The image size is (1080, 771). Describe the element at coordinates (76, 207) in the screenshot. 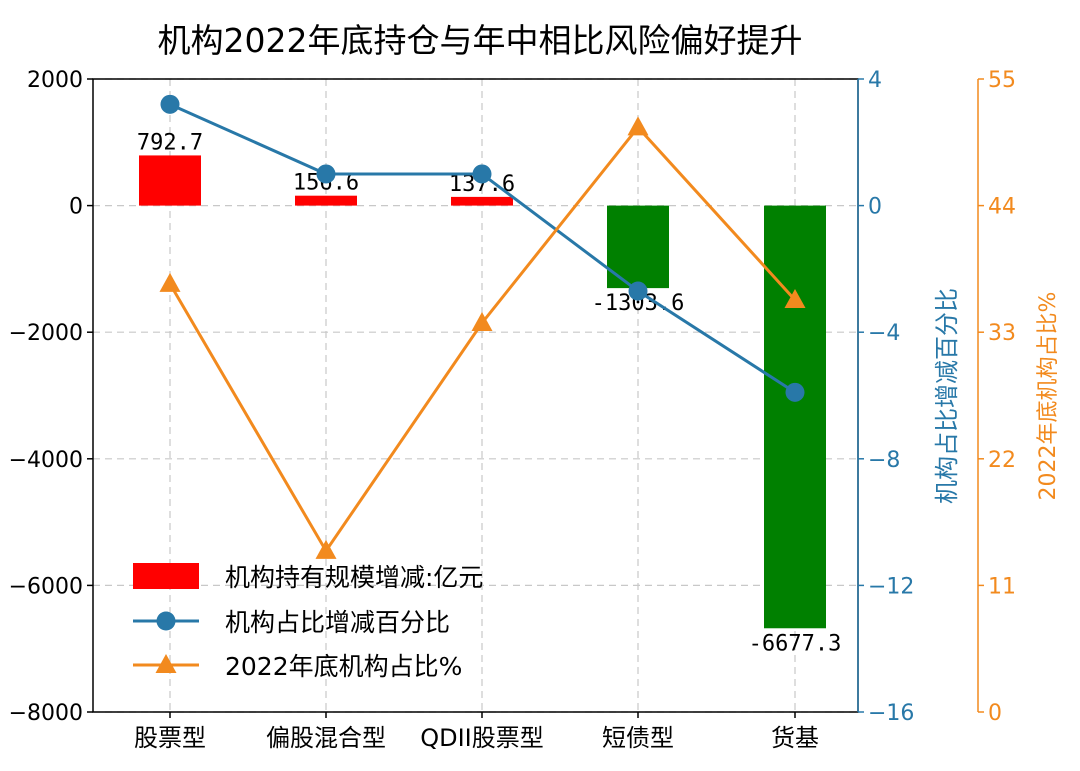

I see `left-tick-label: 0` at that location.